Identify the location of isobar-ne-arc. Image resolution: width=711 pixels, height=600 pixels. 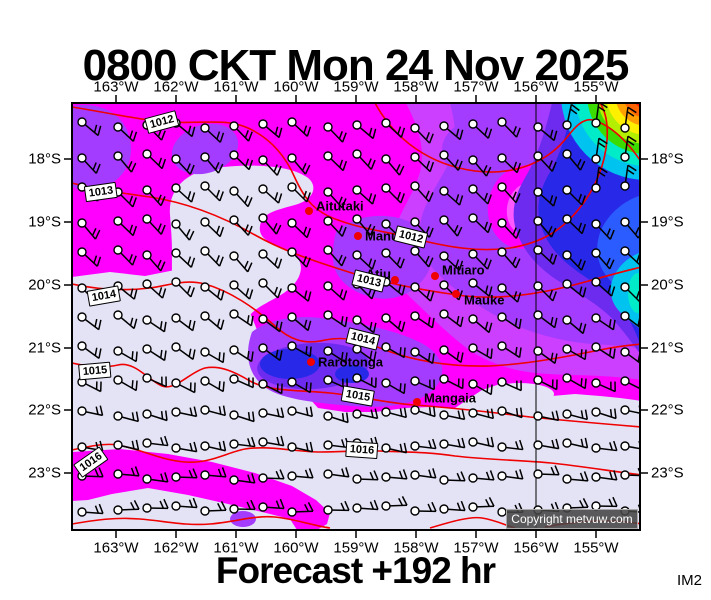
(507, 138).